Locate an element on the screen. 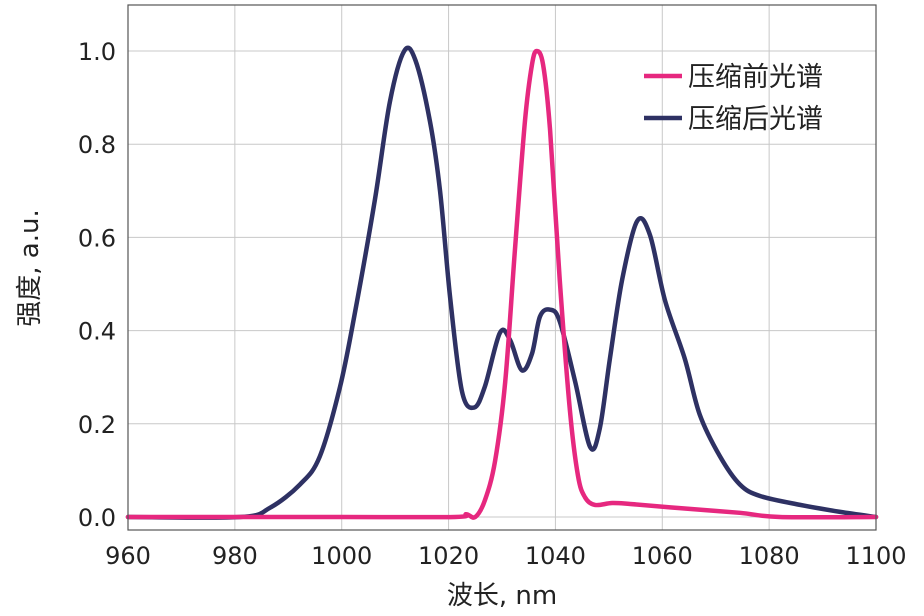  y-tick-label: 1.0 is located at coordinates (97, 52).